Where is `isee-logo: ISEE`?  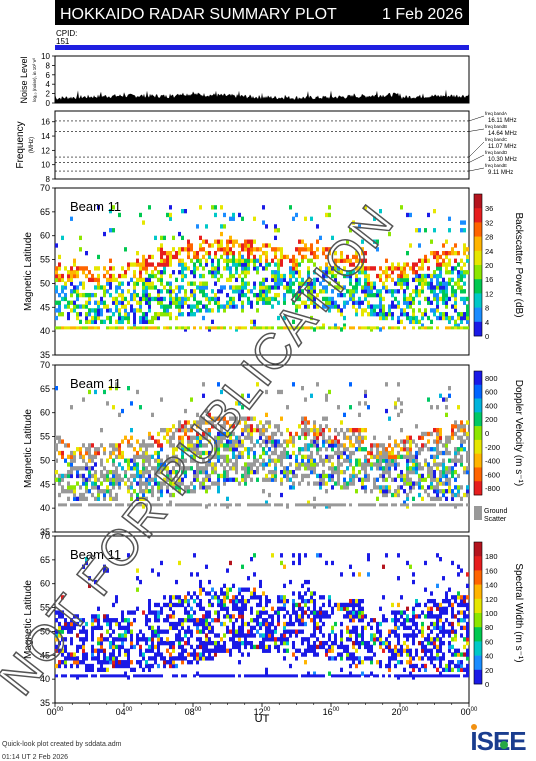
isee-logo: ISEE is located at coordinates (498, 740).